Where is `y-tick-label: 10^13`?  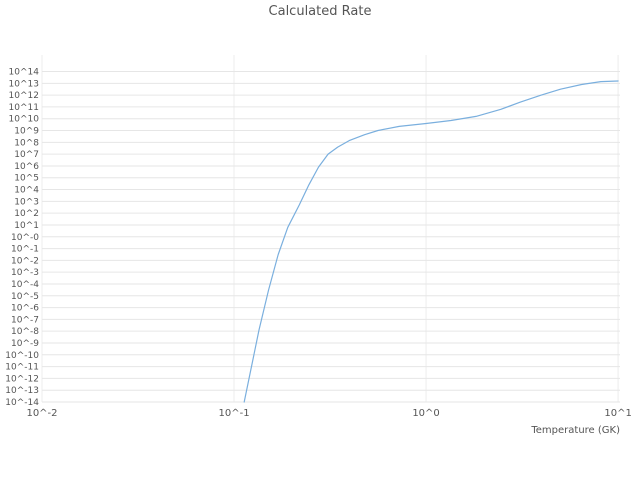 y-tick-label: 10^13 is located at coordinates (24, 84).